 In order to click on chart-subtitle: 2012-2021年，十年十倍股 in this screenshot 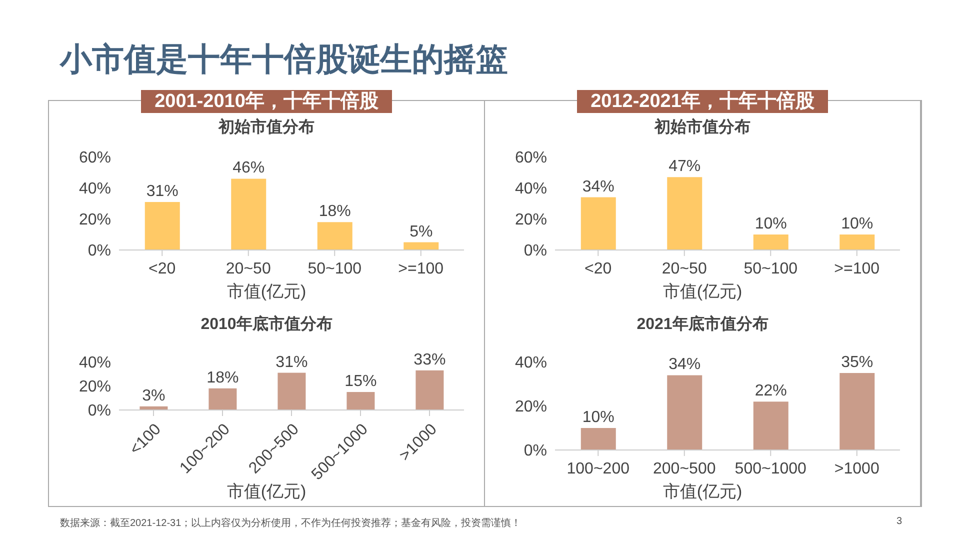, I will do `click(702, 101)`.